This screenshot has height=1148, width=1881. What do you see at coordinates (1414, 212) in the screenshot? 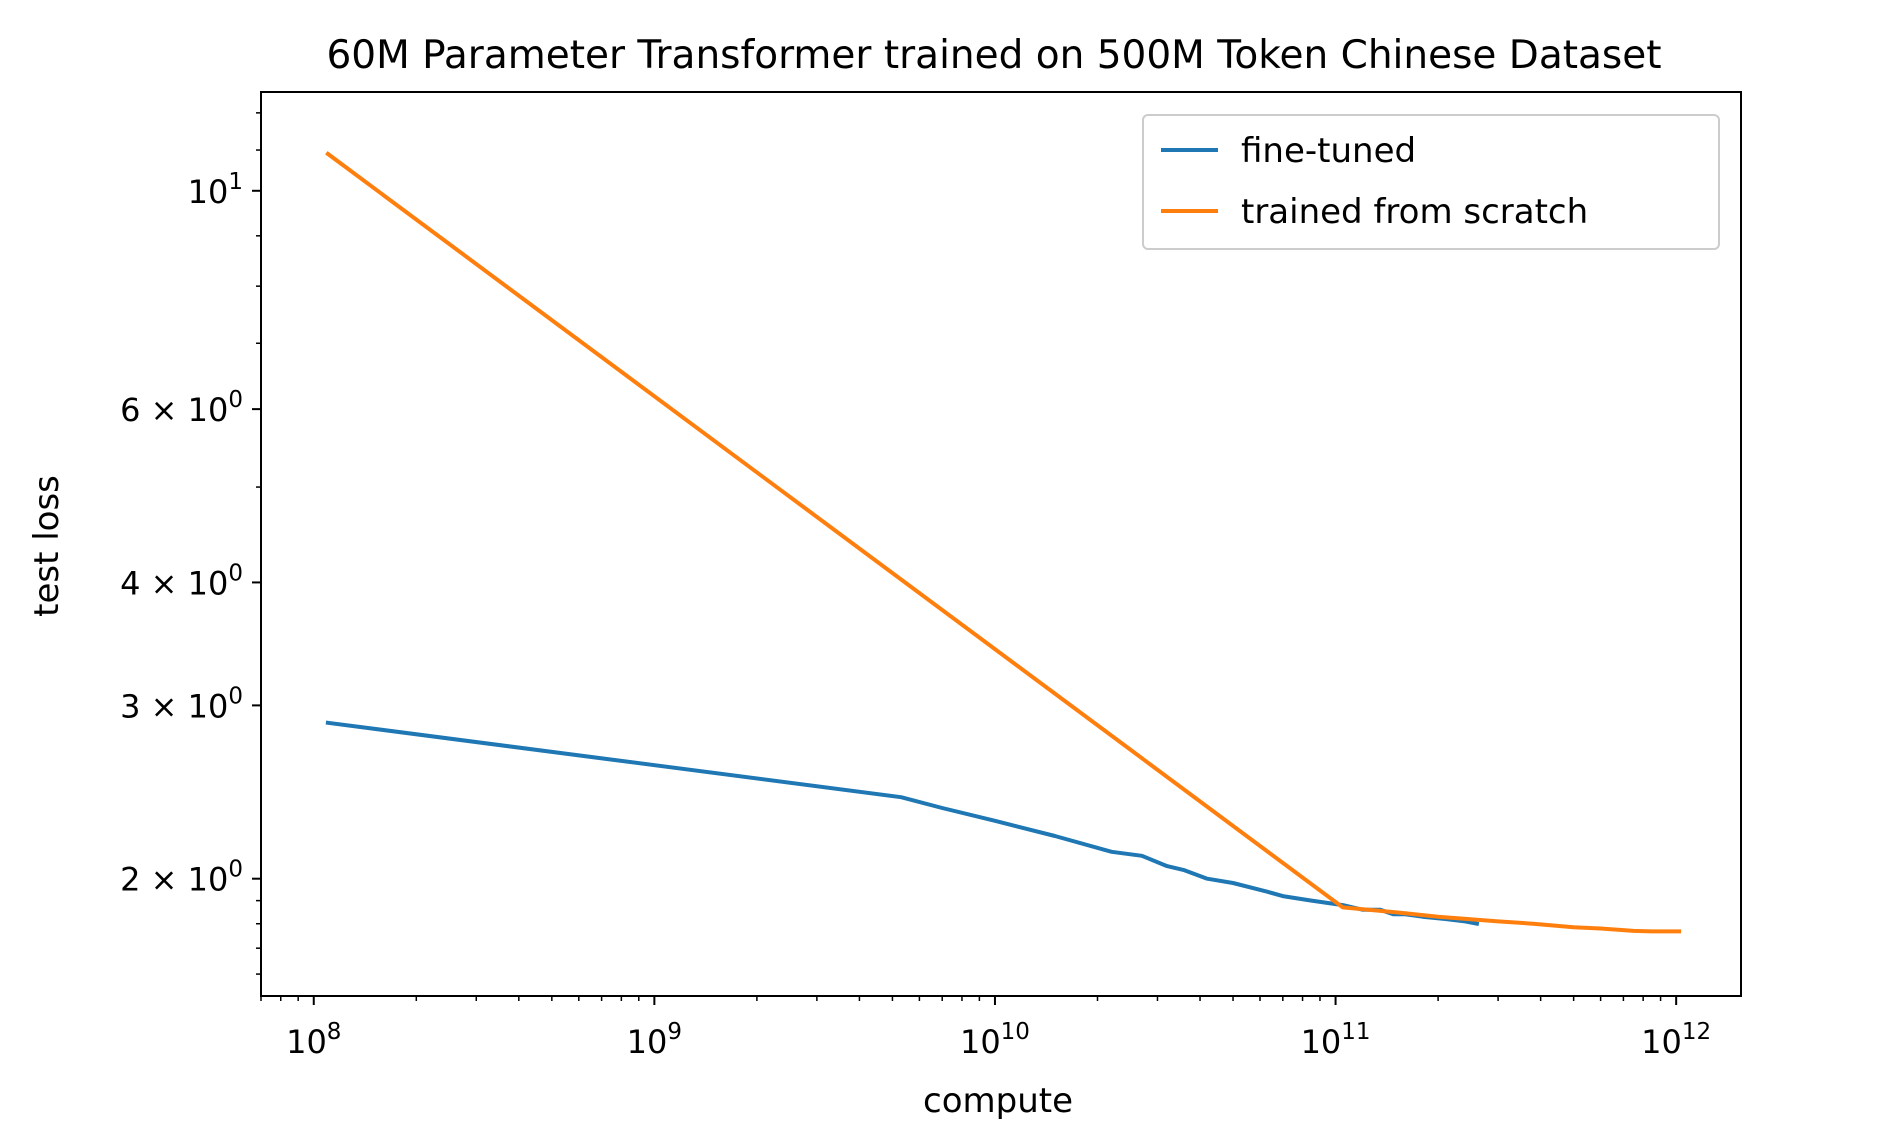
I see `legend-label-1: trained from scratch` at bounding box center [1414, 212].